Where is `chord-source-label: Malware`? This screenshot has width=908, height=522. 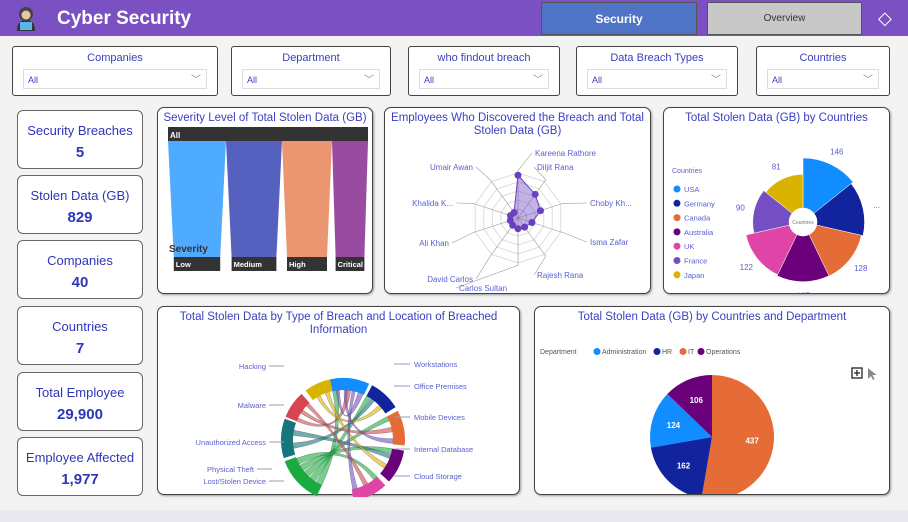 chord-source-label: Malware is located at coordinates (252, 405).